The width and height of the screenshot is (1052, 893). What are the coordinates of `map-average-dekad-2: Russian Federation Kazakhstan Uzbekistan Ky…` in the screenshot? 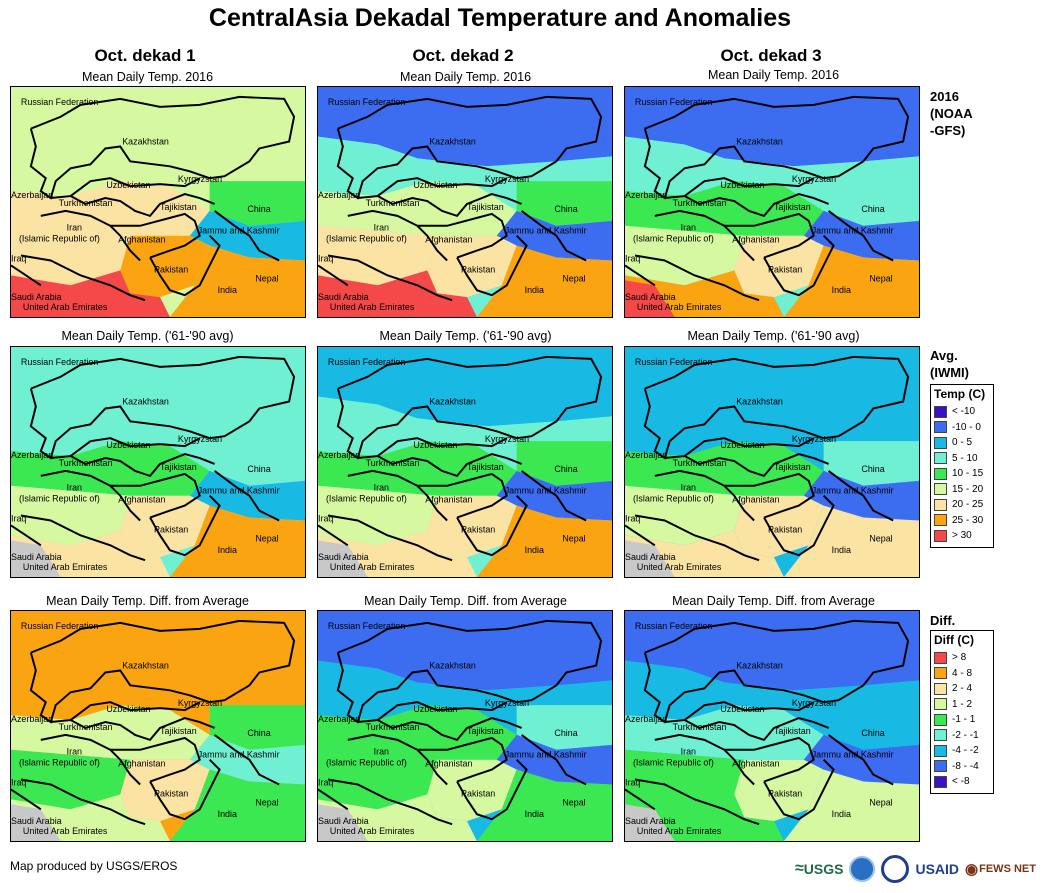 It's located at (465, 462).